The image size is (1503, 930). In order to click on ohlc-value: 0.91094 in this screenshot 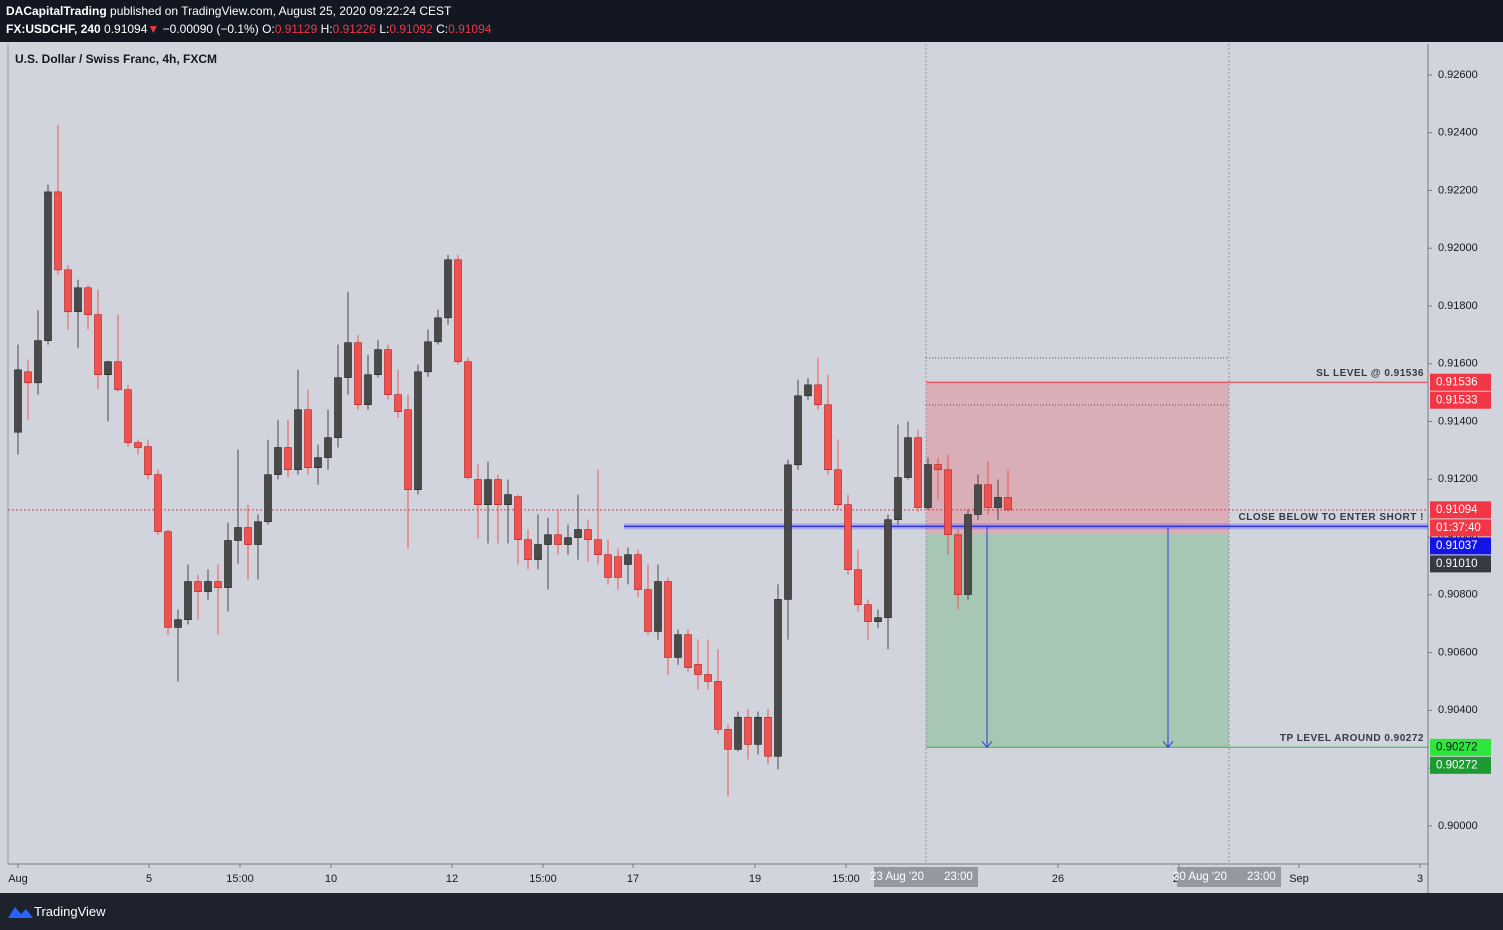, I will do `click(470, 29)`.